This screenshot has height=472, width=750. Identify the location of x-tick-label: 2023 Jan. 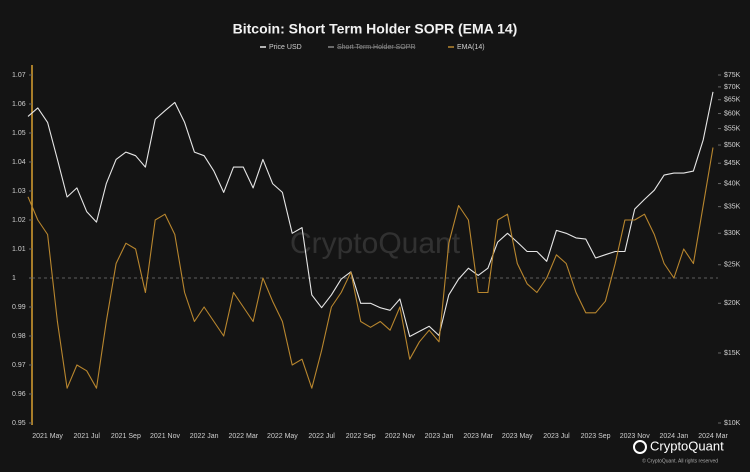
(439, 436).